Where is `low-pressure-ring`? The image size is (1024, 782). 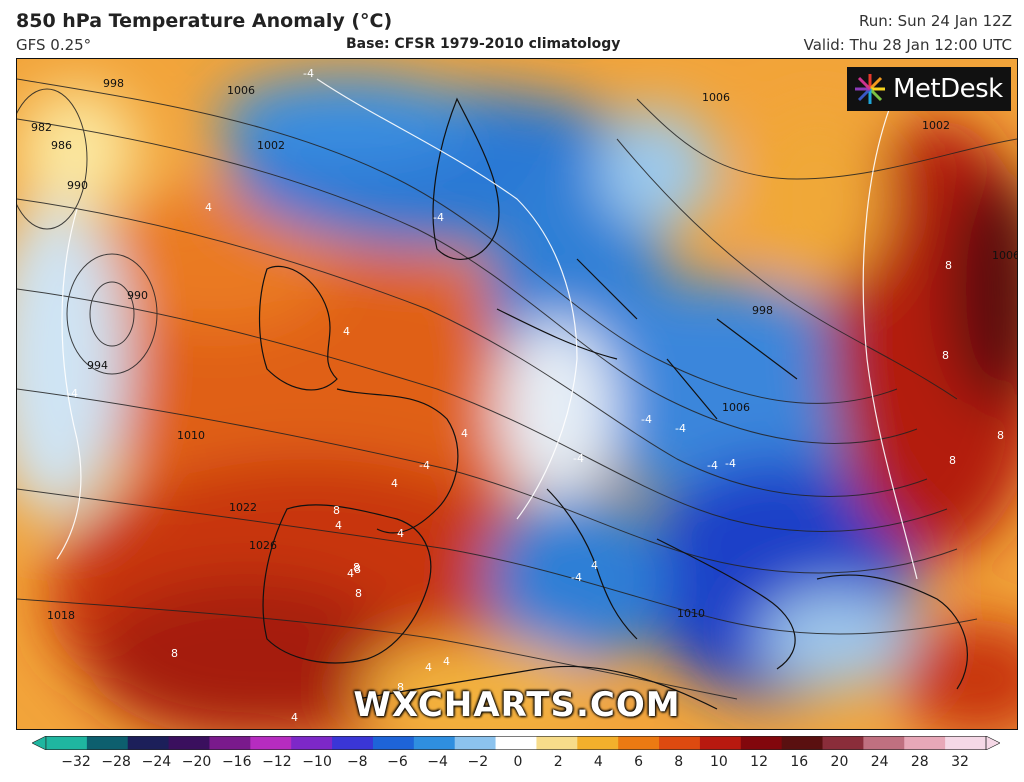
low-pressure-ring is located at coordinates (112, 314).